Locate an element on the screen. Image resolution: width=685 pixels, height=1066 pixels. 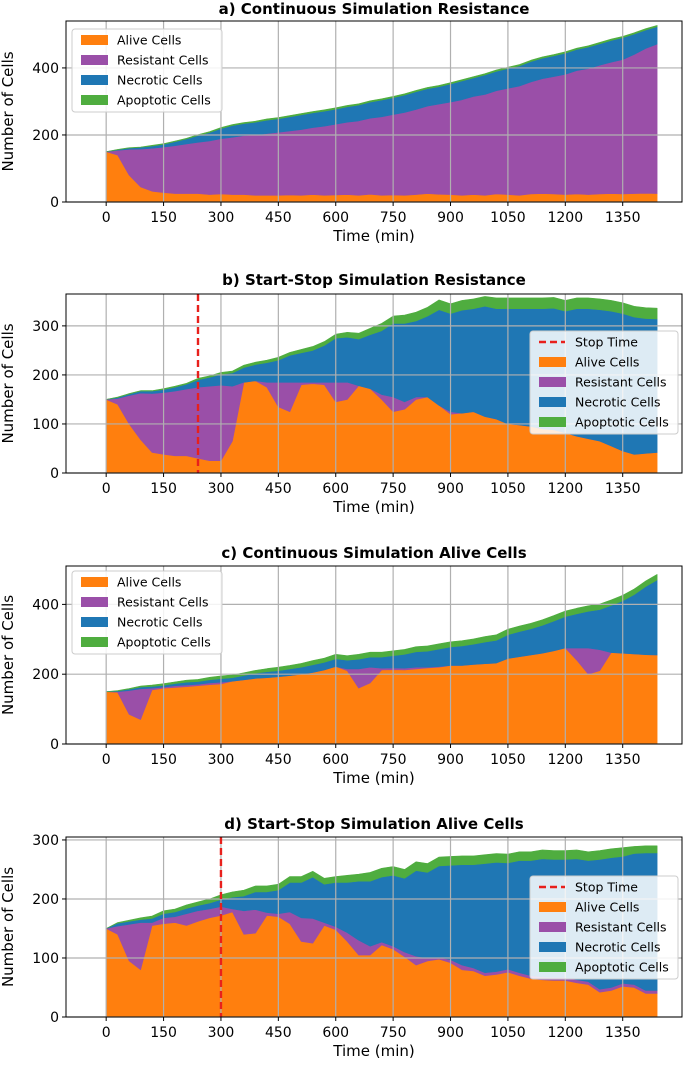
chart-title: b) Start-Stop Simulation Resistance is located at coordinates (374, 280).